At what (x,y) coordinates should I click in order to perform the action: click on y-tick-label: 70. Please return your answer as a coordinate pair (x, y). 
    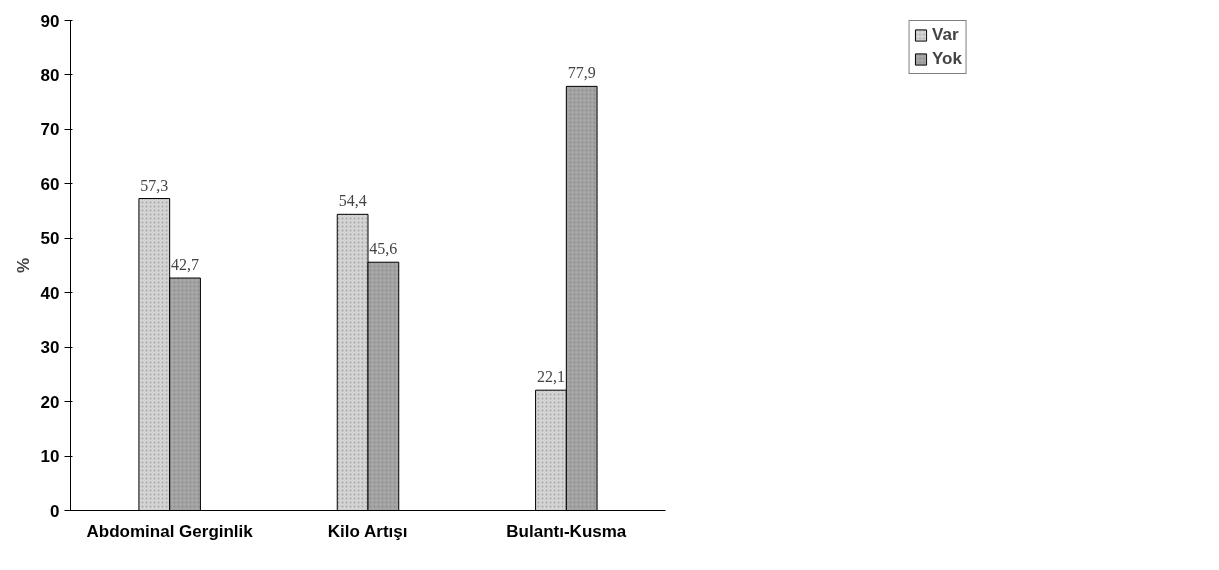
    Looking at the image, I should click on (50, 130).